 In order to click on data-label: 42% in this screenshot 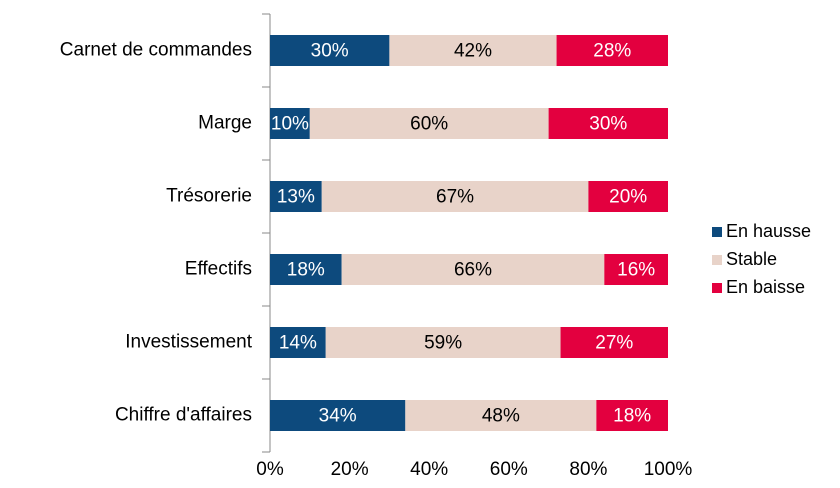, I will do `click(473, 51)`.